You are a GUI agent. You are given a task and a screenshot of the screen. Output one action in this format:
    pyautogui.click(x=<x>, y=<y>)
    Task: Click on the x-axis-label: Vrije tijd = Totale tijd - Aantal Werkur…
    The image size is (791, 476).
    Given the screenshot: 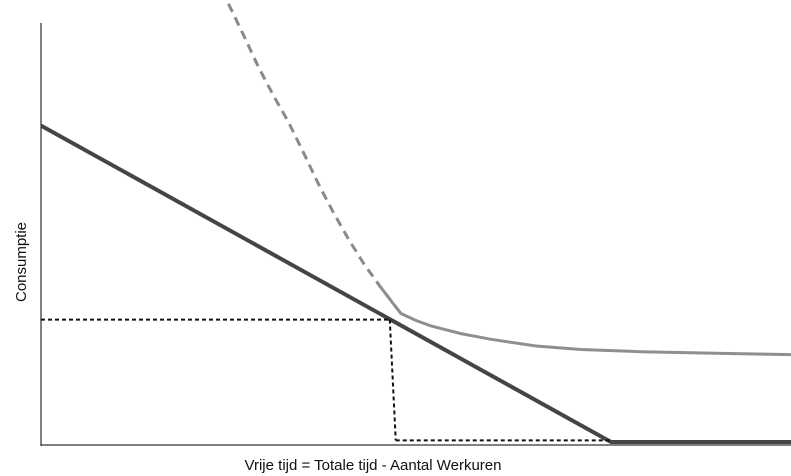 What is the action you would take?
    pyautogui.click(x=373, y=465)
    